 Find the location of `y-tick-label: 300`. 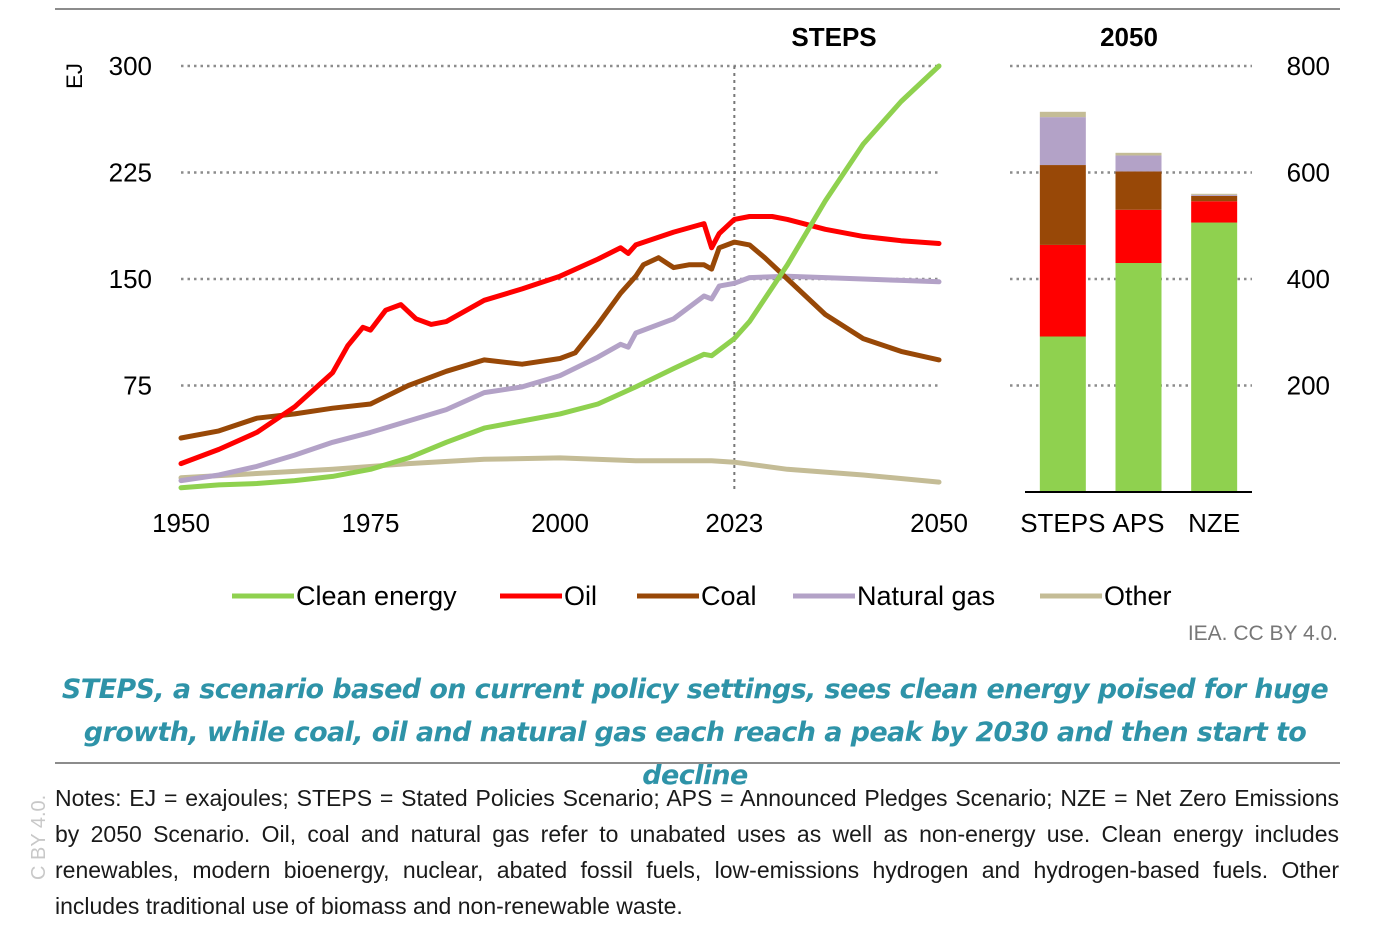

y-tick-label: 300 is located at coordinates (130, 66).